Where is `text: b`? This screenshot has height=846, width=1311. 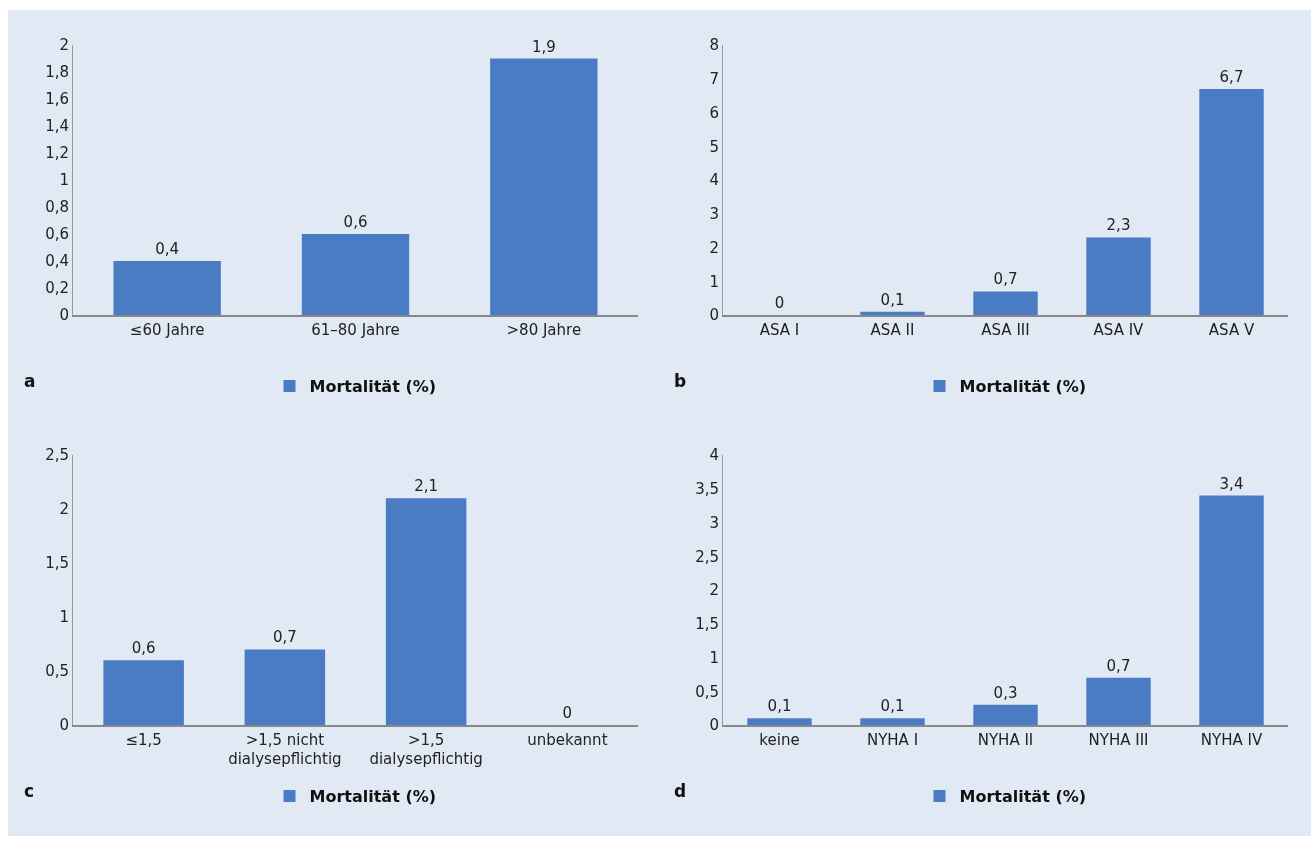
text: b is located at coordinates (680, 381).